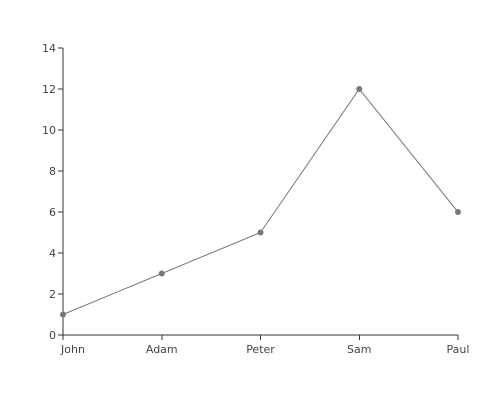 The image size is (500, 400). Describe the element at coordinates (72, 349) in the screenshot. I see `x-tick-label: John` at that location.